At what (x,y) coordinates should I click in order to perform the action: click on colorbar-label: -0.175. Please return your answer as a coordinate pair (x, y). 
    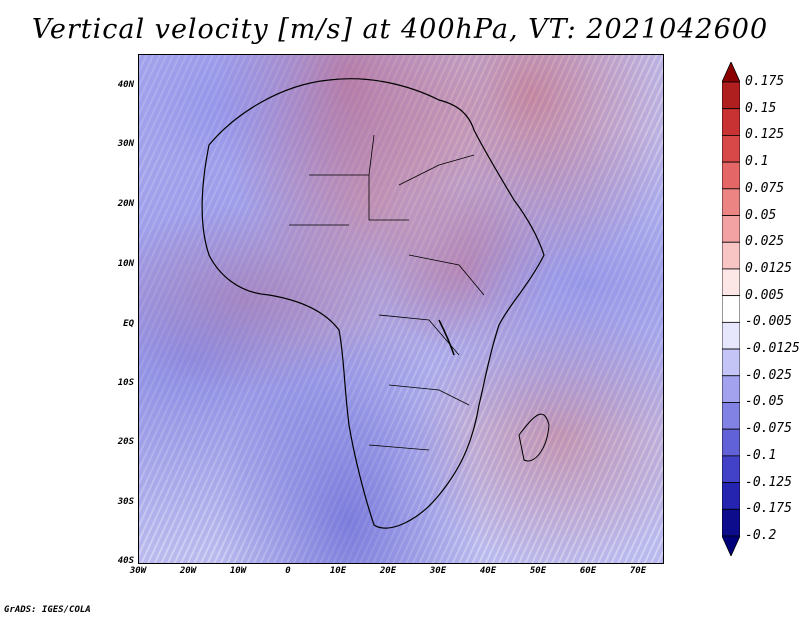
    Looking at the image, I should click on (768, 509).